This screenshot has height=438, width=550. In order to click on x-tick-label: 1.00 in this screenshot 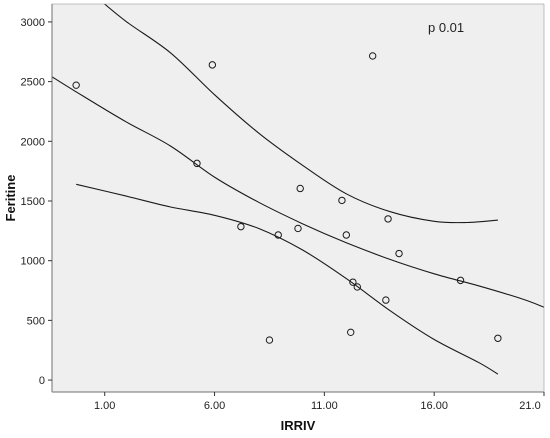, I will do `click(104, 406)`.